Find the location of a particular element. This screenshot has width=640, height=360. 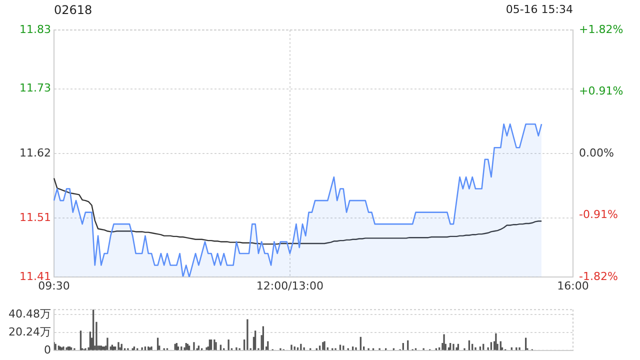

y2-tick-label: +0.91% is located at coordinates (601, 91).